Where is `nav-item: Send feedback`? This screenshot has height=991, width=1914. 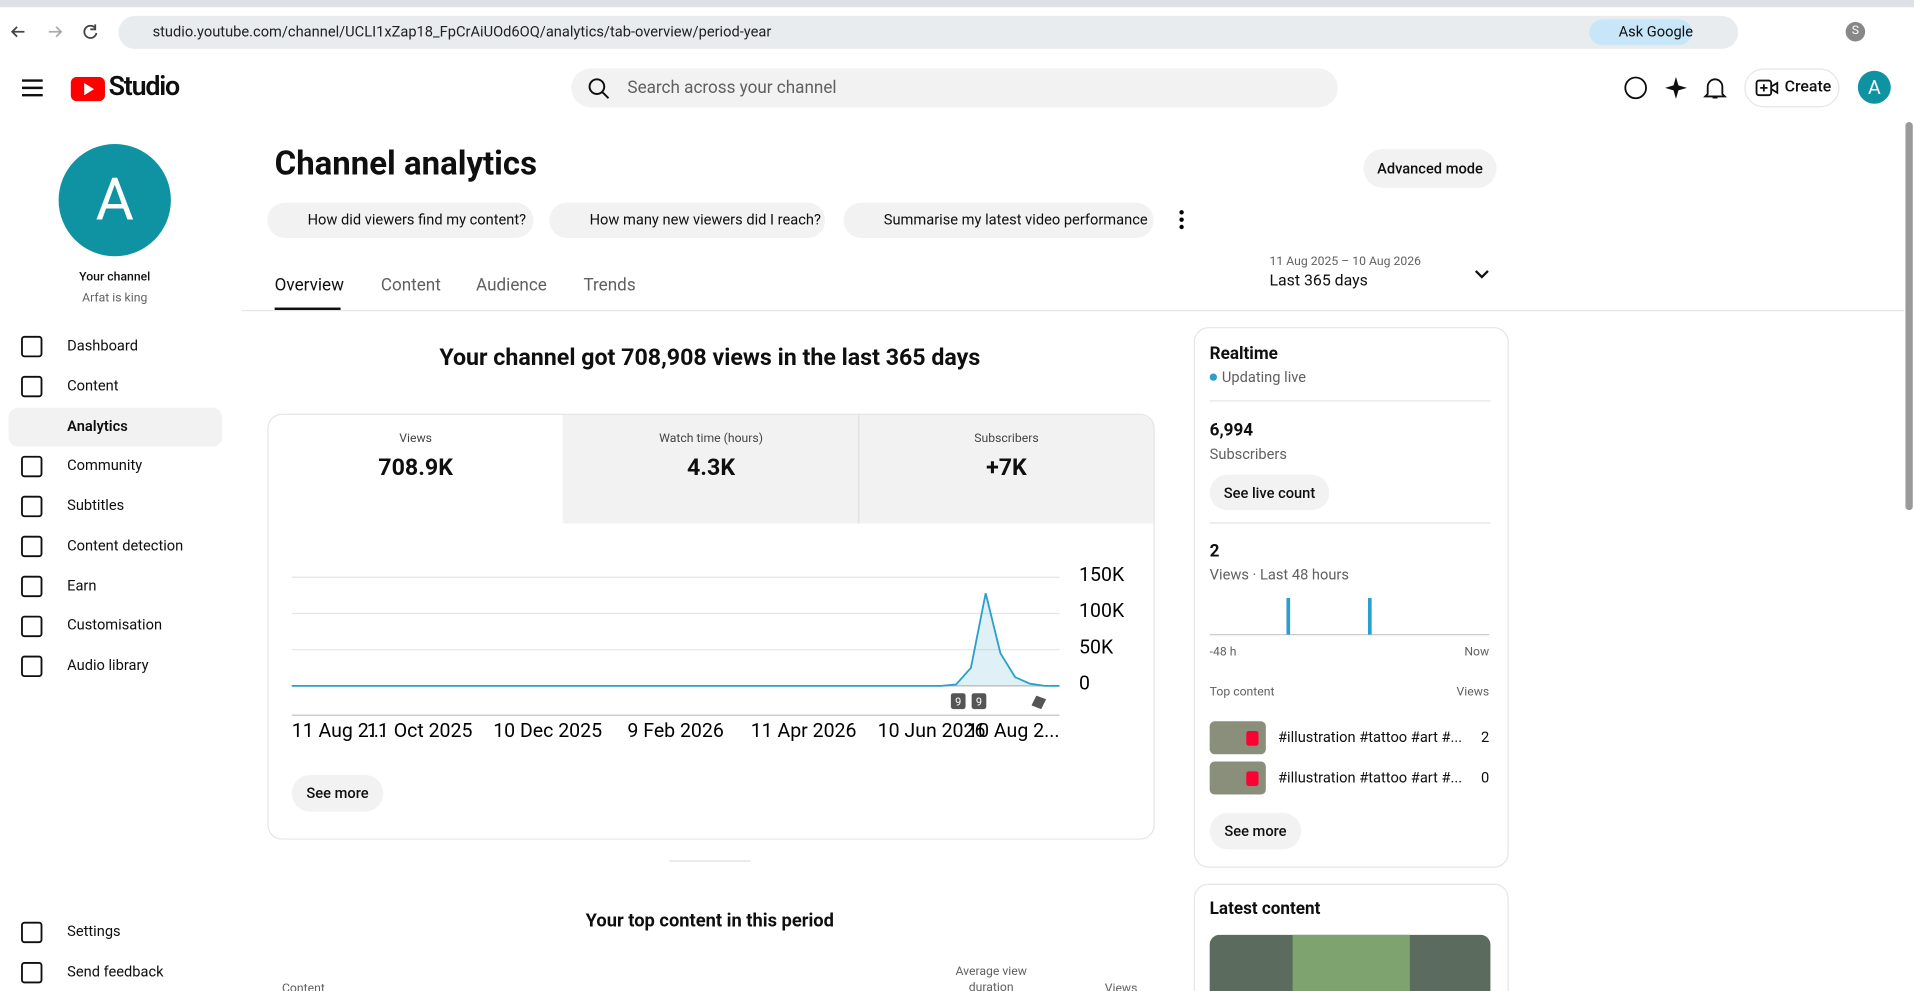
nav-item: Send feedback is located at coordinates (115, 971).